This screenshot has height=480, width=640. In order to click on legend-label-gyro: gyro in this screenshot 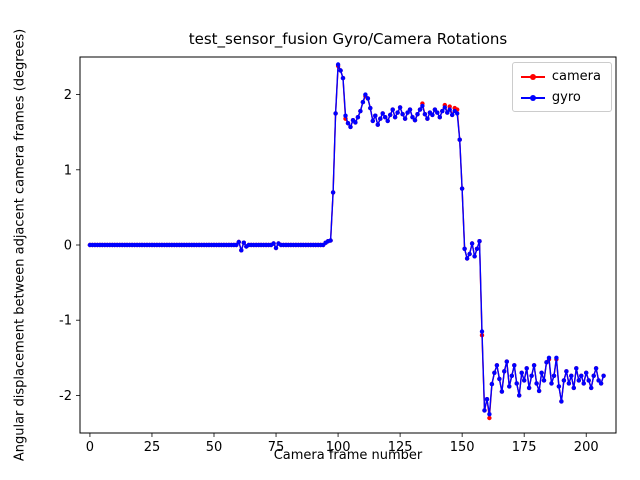, I will do `click(566, 97)`.